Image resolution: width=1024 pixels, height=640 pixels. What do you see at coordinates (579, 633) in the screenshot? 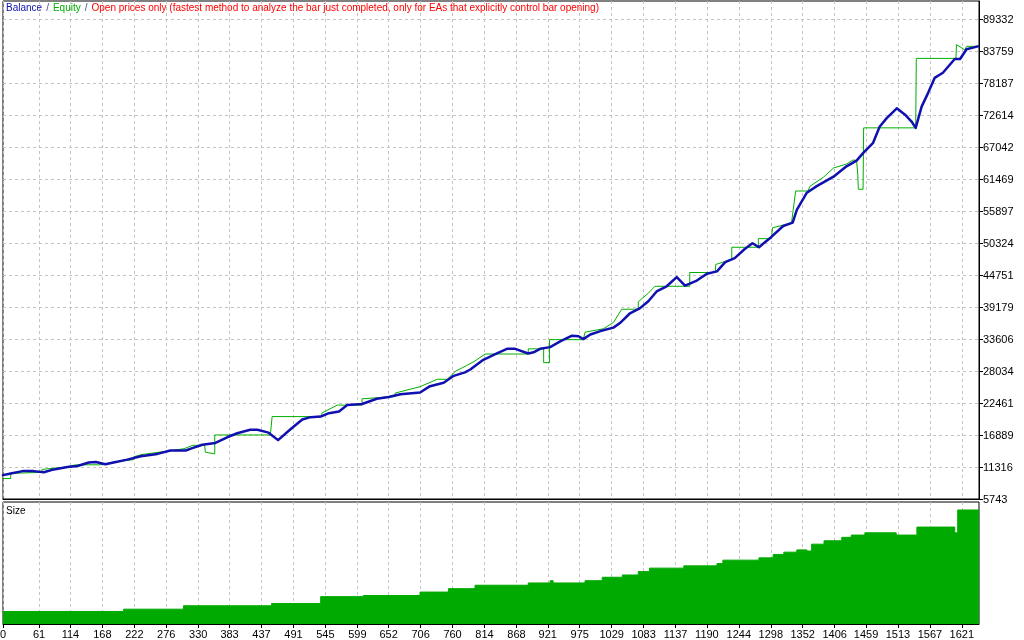
I see `x-tick-label: 975` at bounding box center [579, 633].